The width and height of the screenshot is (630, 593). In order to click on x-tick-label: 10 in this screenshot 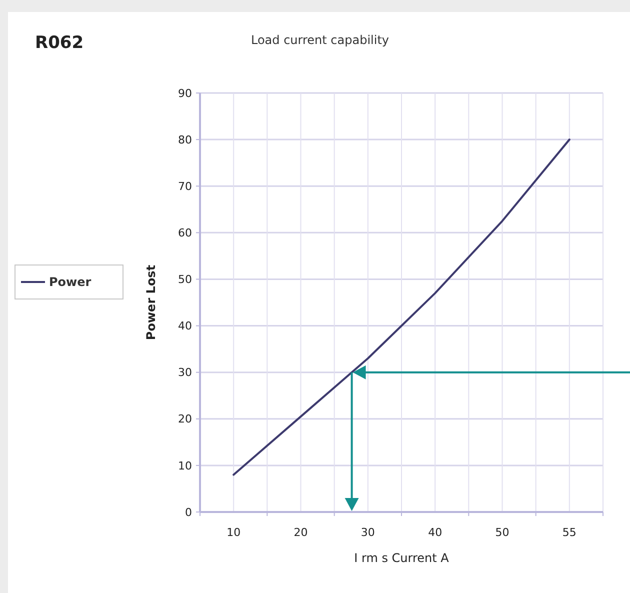, I will do `click(233, 532)`.